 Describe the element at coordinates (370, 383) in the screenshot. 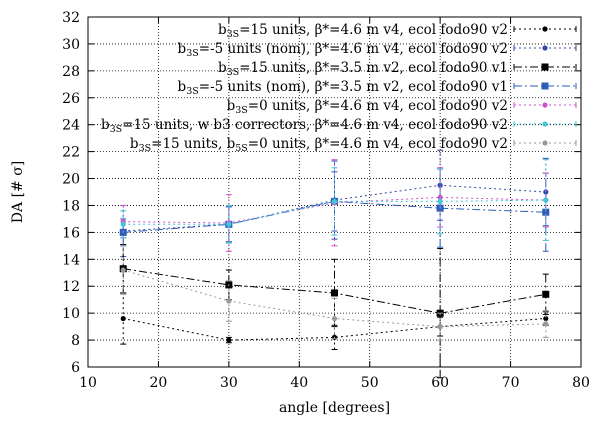

I see `x-tick-label: 50` at that location.